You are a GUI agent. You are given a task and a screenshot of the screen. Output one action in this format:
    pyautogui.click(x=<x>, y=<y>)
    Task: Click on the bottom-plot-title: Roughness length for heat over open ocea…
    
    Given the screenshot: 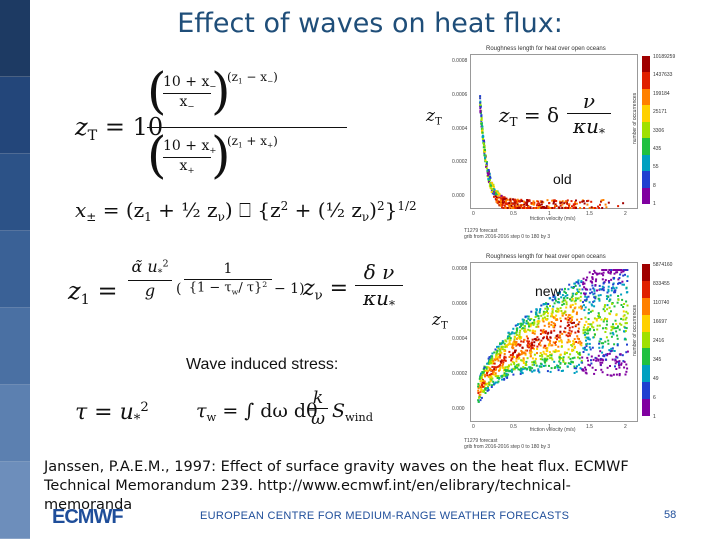 What is the action you would take?
    pyautogui.click(x=546, y=257)
    